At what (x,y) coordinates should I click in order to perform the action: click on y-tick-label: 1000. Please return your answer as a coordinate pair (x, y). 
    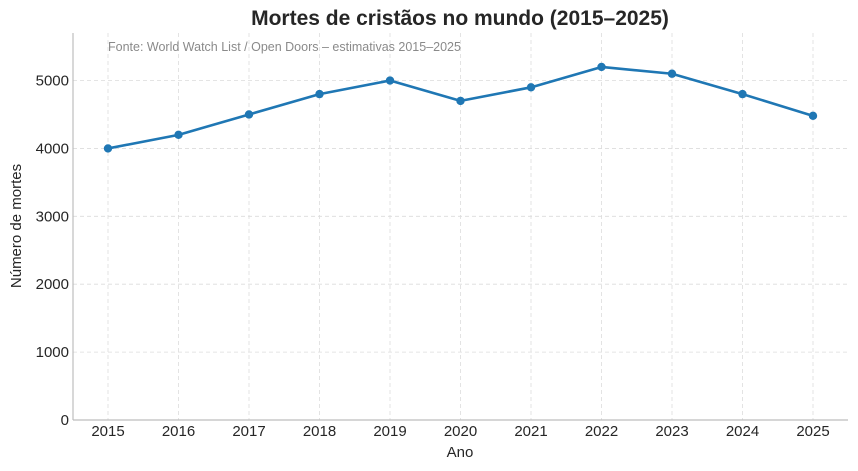
    Looking at the image, I should click on (52, 352).